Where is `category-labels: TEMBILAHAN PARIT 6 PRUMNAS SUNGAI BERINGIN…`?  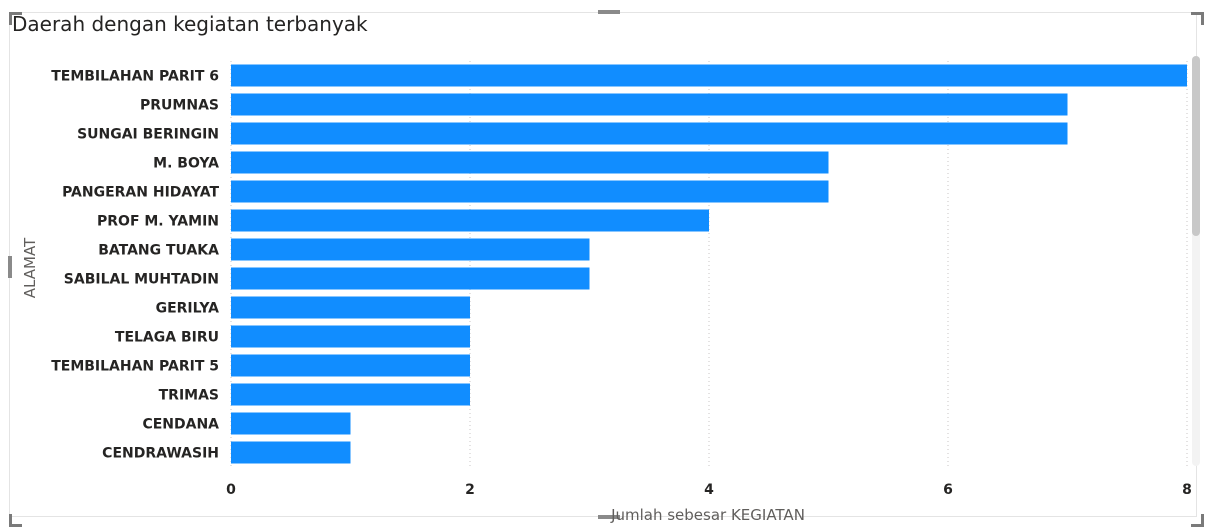
category-labels: TEMBILAHAN PARIT 6 PRUMNAS SUNGAI BERINGIN… is located at coordinates (135, 265).